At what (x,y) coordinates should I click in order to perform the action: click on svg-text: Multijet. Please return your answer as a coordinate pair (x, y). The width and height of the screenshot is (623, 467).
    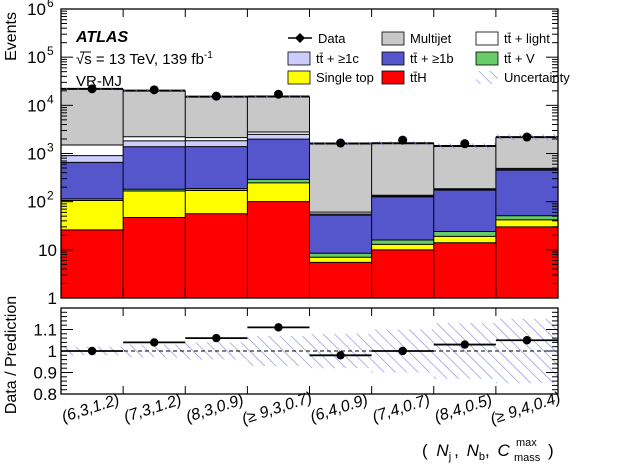
    Looking at the image, I should click on (431, 38).